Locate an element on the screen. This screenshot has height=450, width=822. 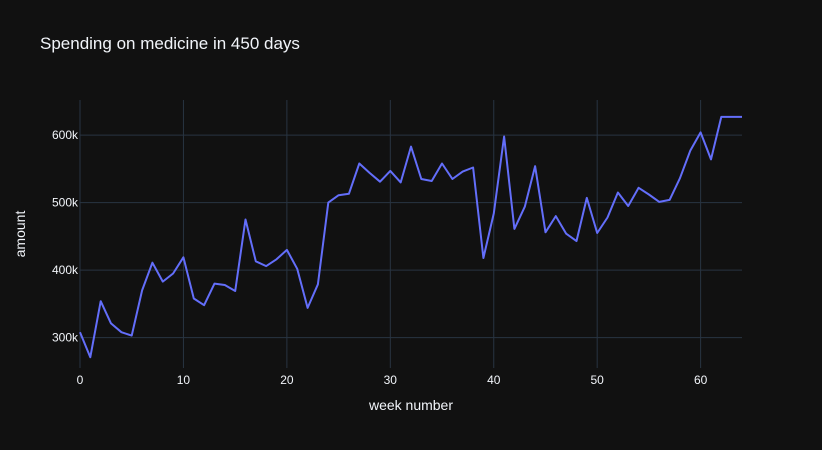
y-tick-label: 500k is located at coordinates (65, 203).